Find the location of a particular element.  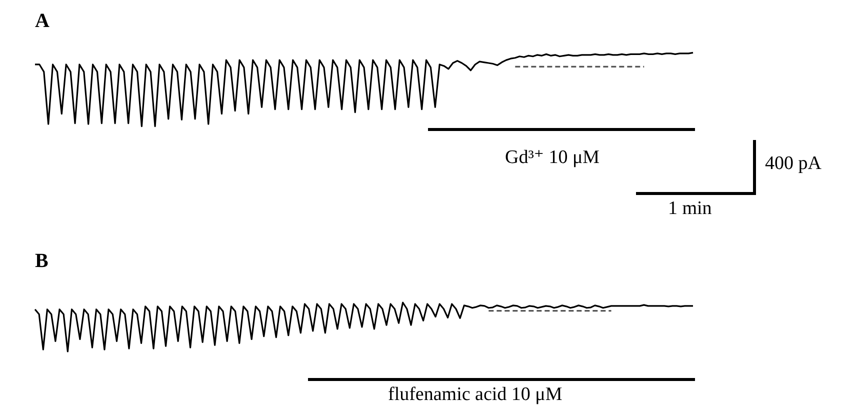

text: flufenamic acid 10 μM is located at coordinates (475, 395).